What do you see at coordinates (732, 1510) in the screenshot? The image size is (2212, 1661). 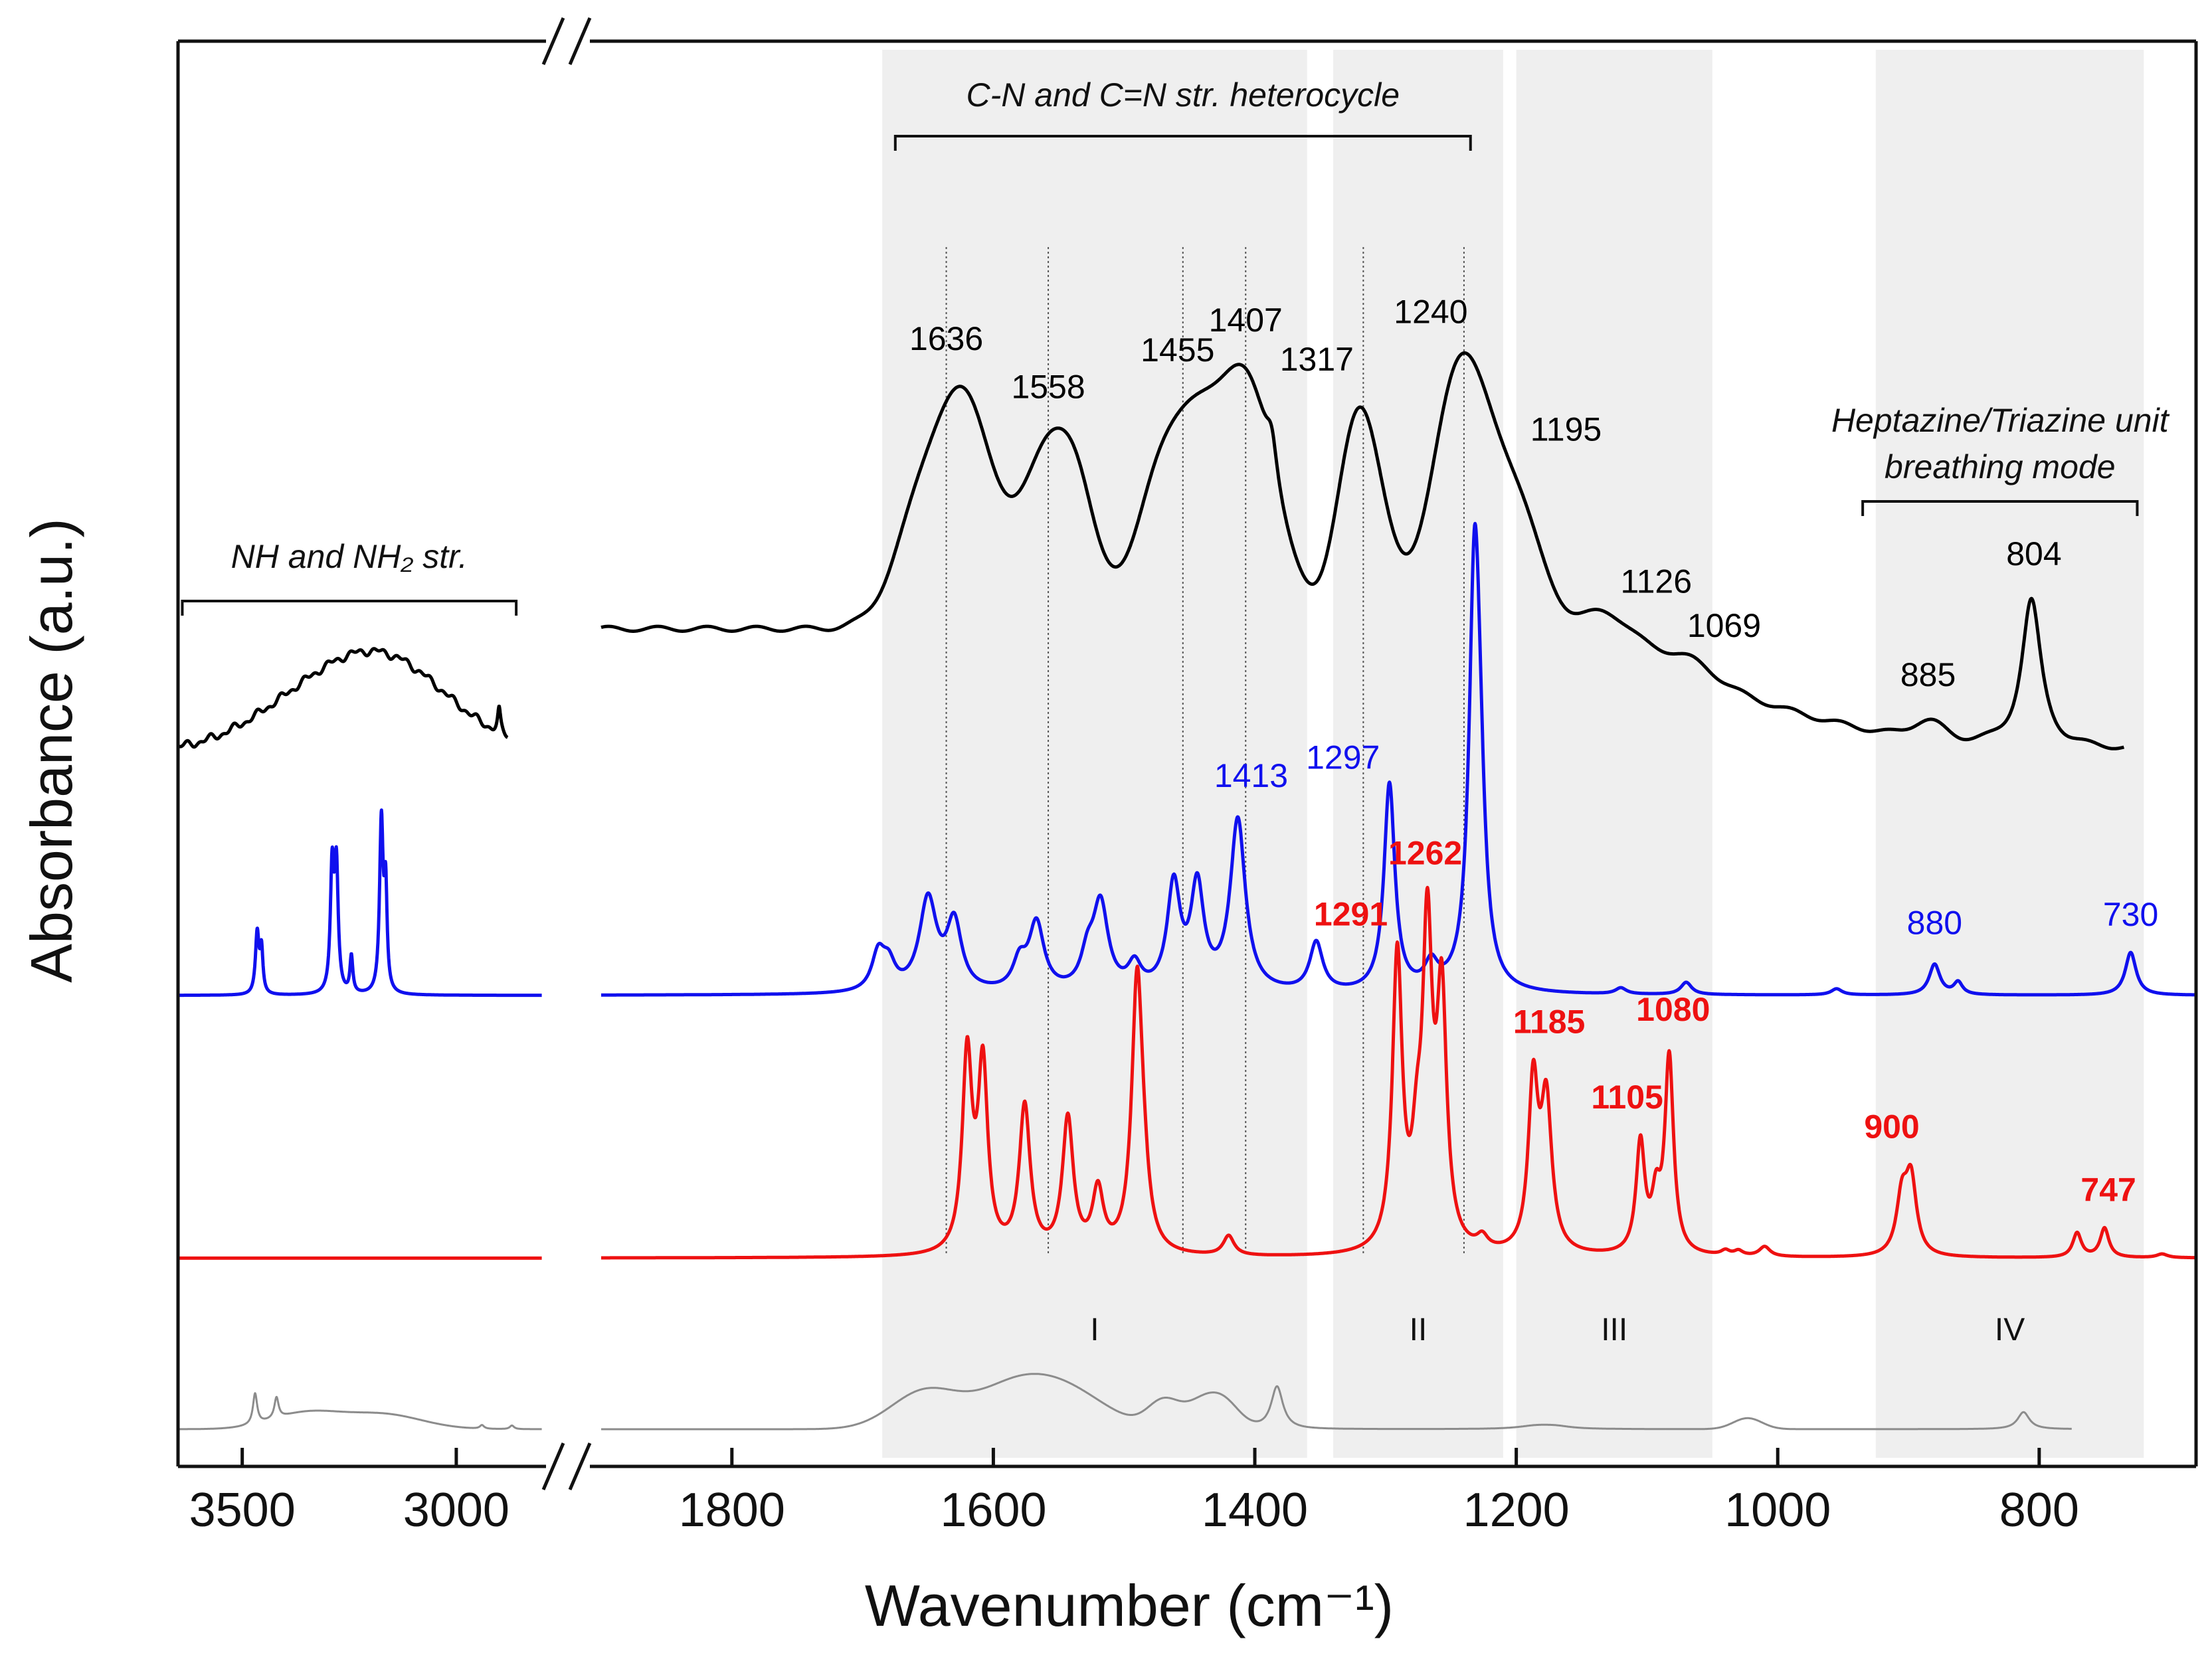 I see `x-tick-label-1800: 1800` at bounding box center [732, 1510].